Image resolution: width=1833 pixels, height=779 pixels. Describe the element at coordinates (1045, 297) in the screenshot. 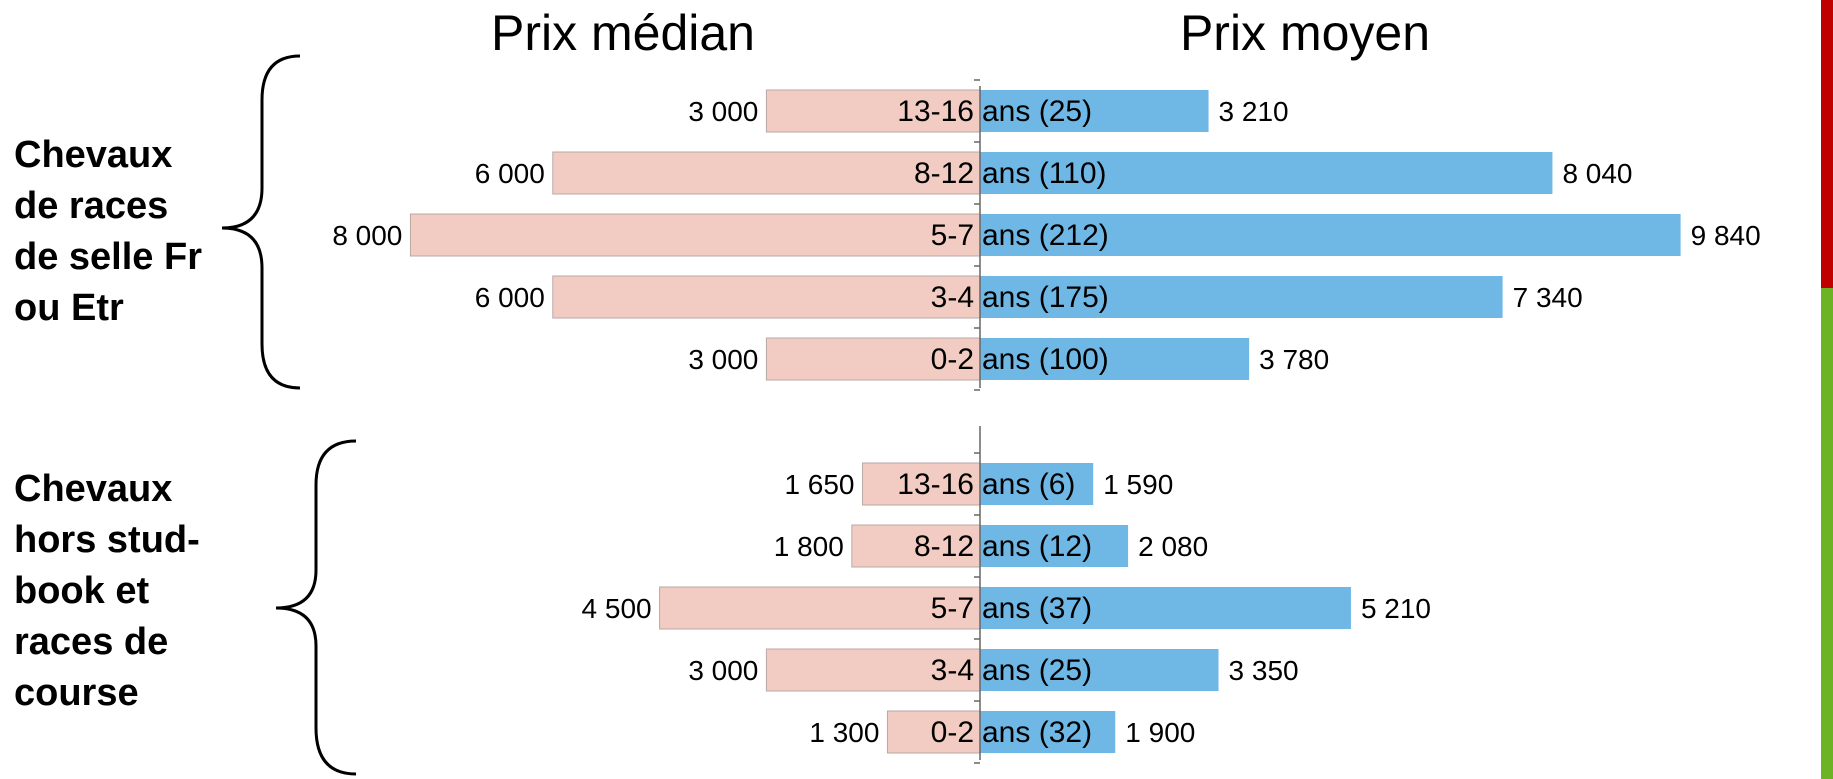

I see `category-label-count: ans (175)` at that location.